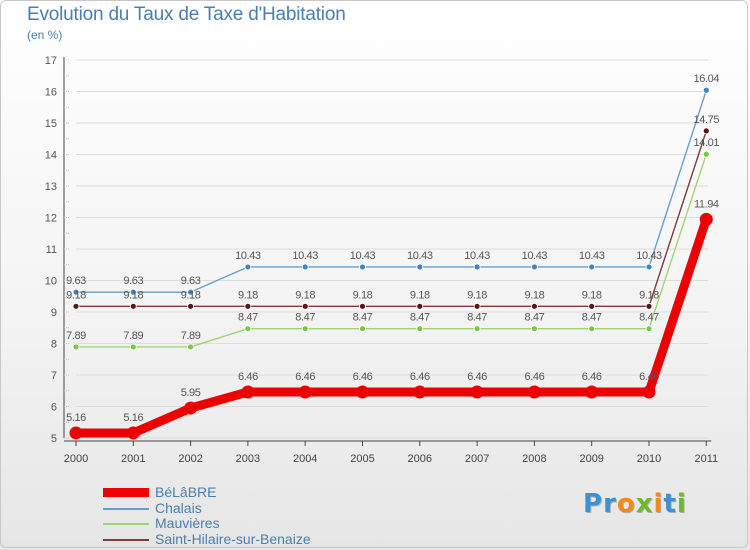 The height and width of the screenshot is (550, 750). Describe the element at coordinates (420, 459) in the screenshot. I see `x-tick-label: 2006` at that location.